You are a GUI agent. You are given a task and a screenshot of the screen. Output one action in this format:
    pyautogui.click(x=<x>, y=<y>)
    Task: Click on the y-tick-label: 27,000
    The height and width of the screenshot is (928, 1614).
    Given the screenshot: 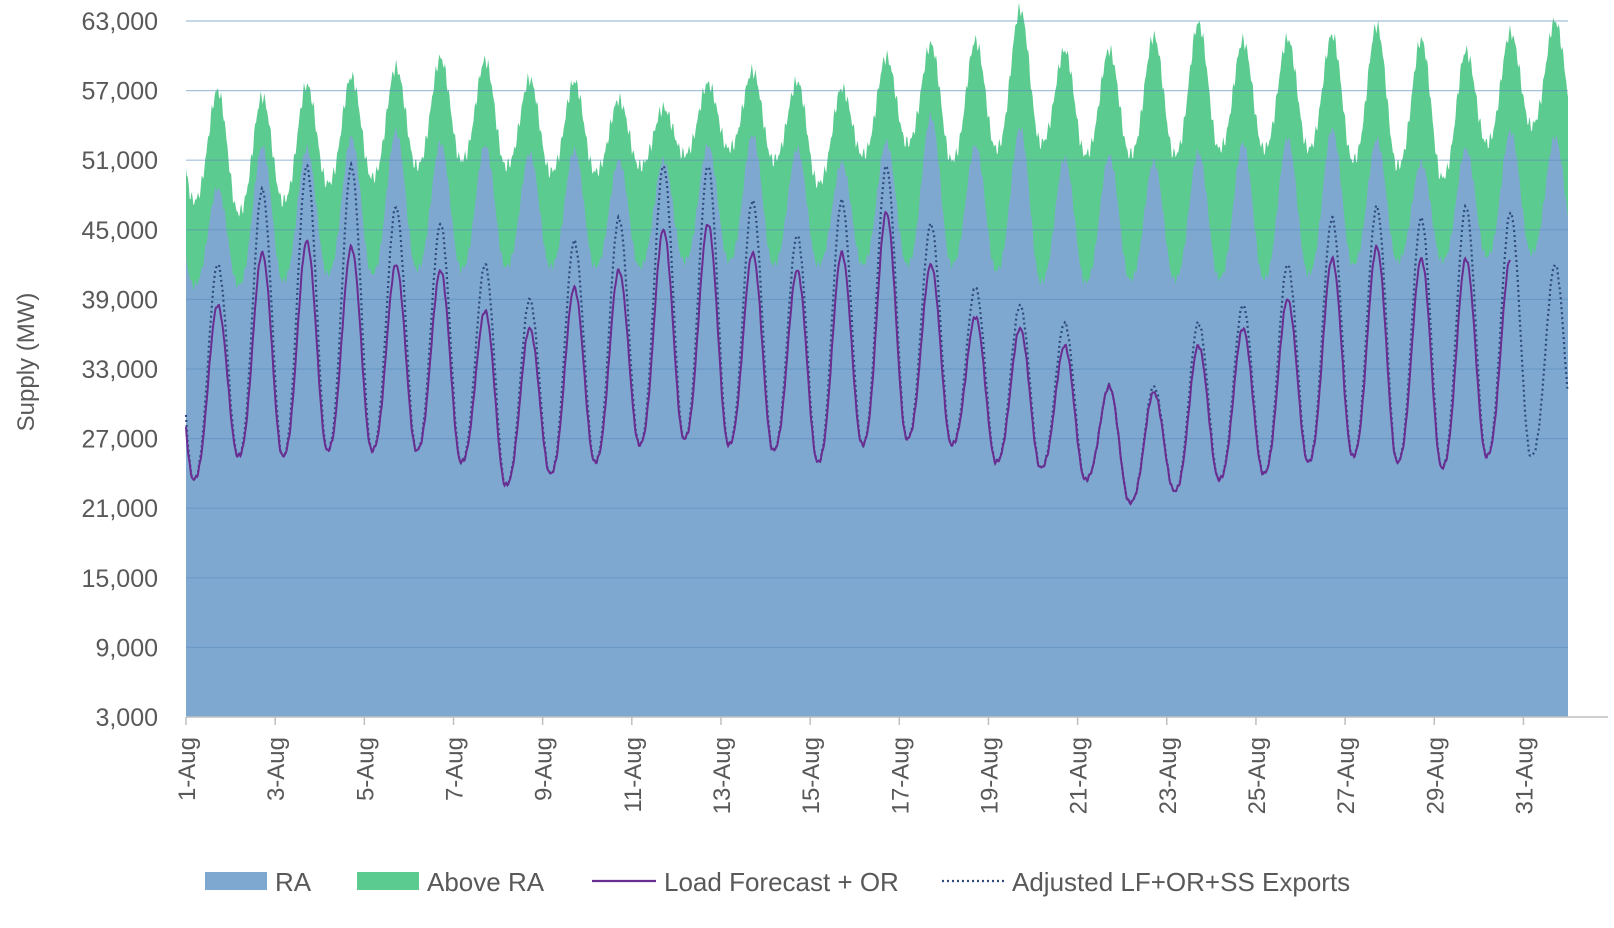 What is the action you would take?
    pyautogui.click(x=120, y=440)
    